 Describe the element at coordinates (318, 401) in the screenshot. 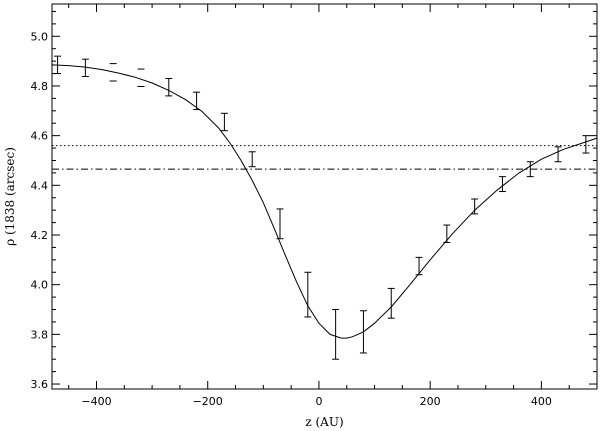

I see `x-tick-label: 0` at that location.